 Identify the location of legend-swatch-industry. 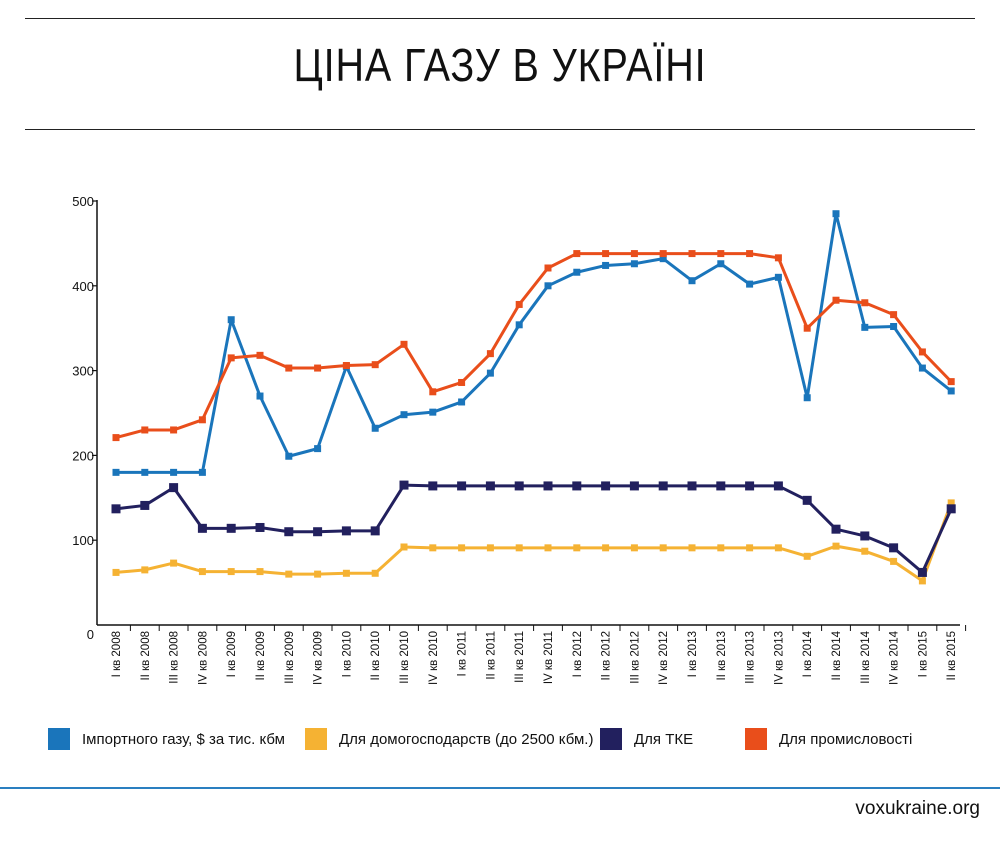
(756, 739).